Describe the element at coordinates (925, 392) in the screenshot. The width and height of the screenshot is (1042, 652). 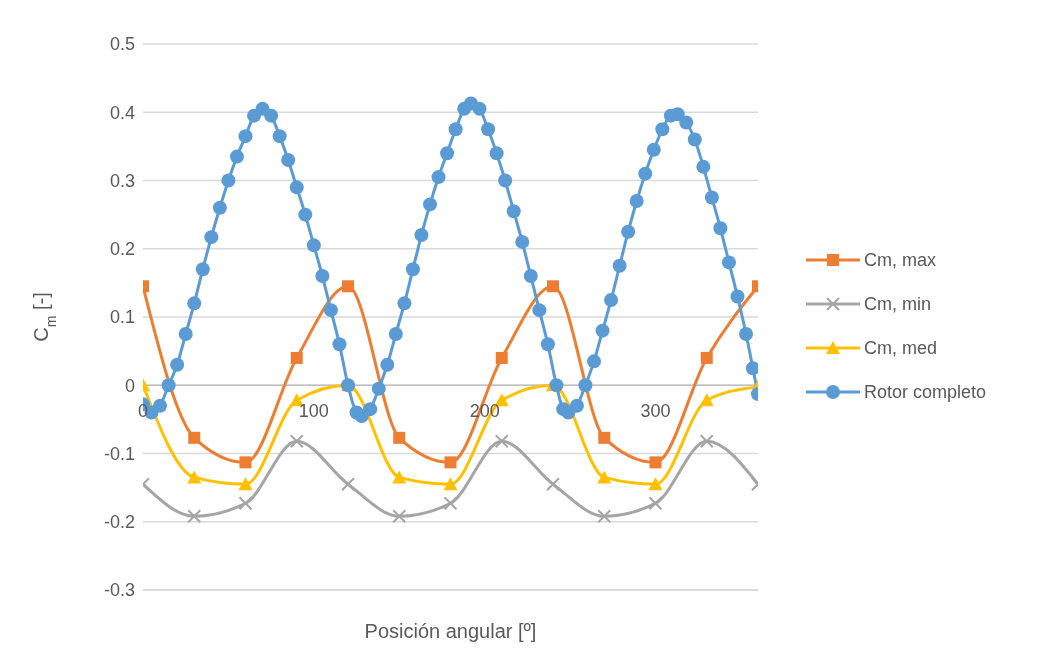
I see `legend-label: Rotor completo` at that location.